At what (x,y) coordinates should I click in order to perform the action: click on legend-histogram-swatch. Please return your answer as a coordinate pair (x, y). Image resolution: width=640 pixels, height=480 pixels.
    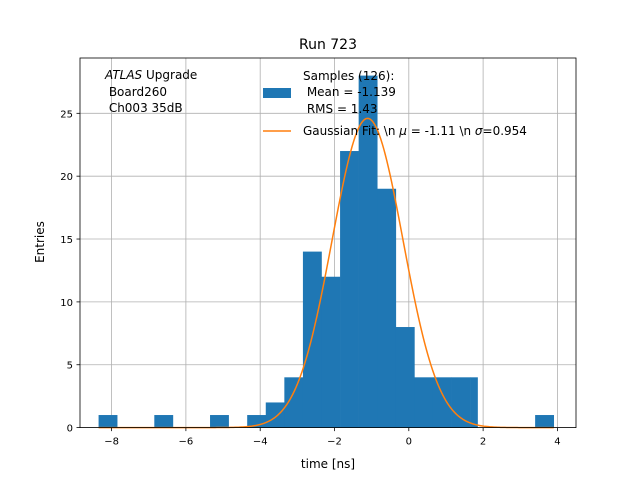
    Looking at the image, I should click on (277, 93).